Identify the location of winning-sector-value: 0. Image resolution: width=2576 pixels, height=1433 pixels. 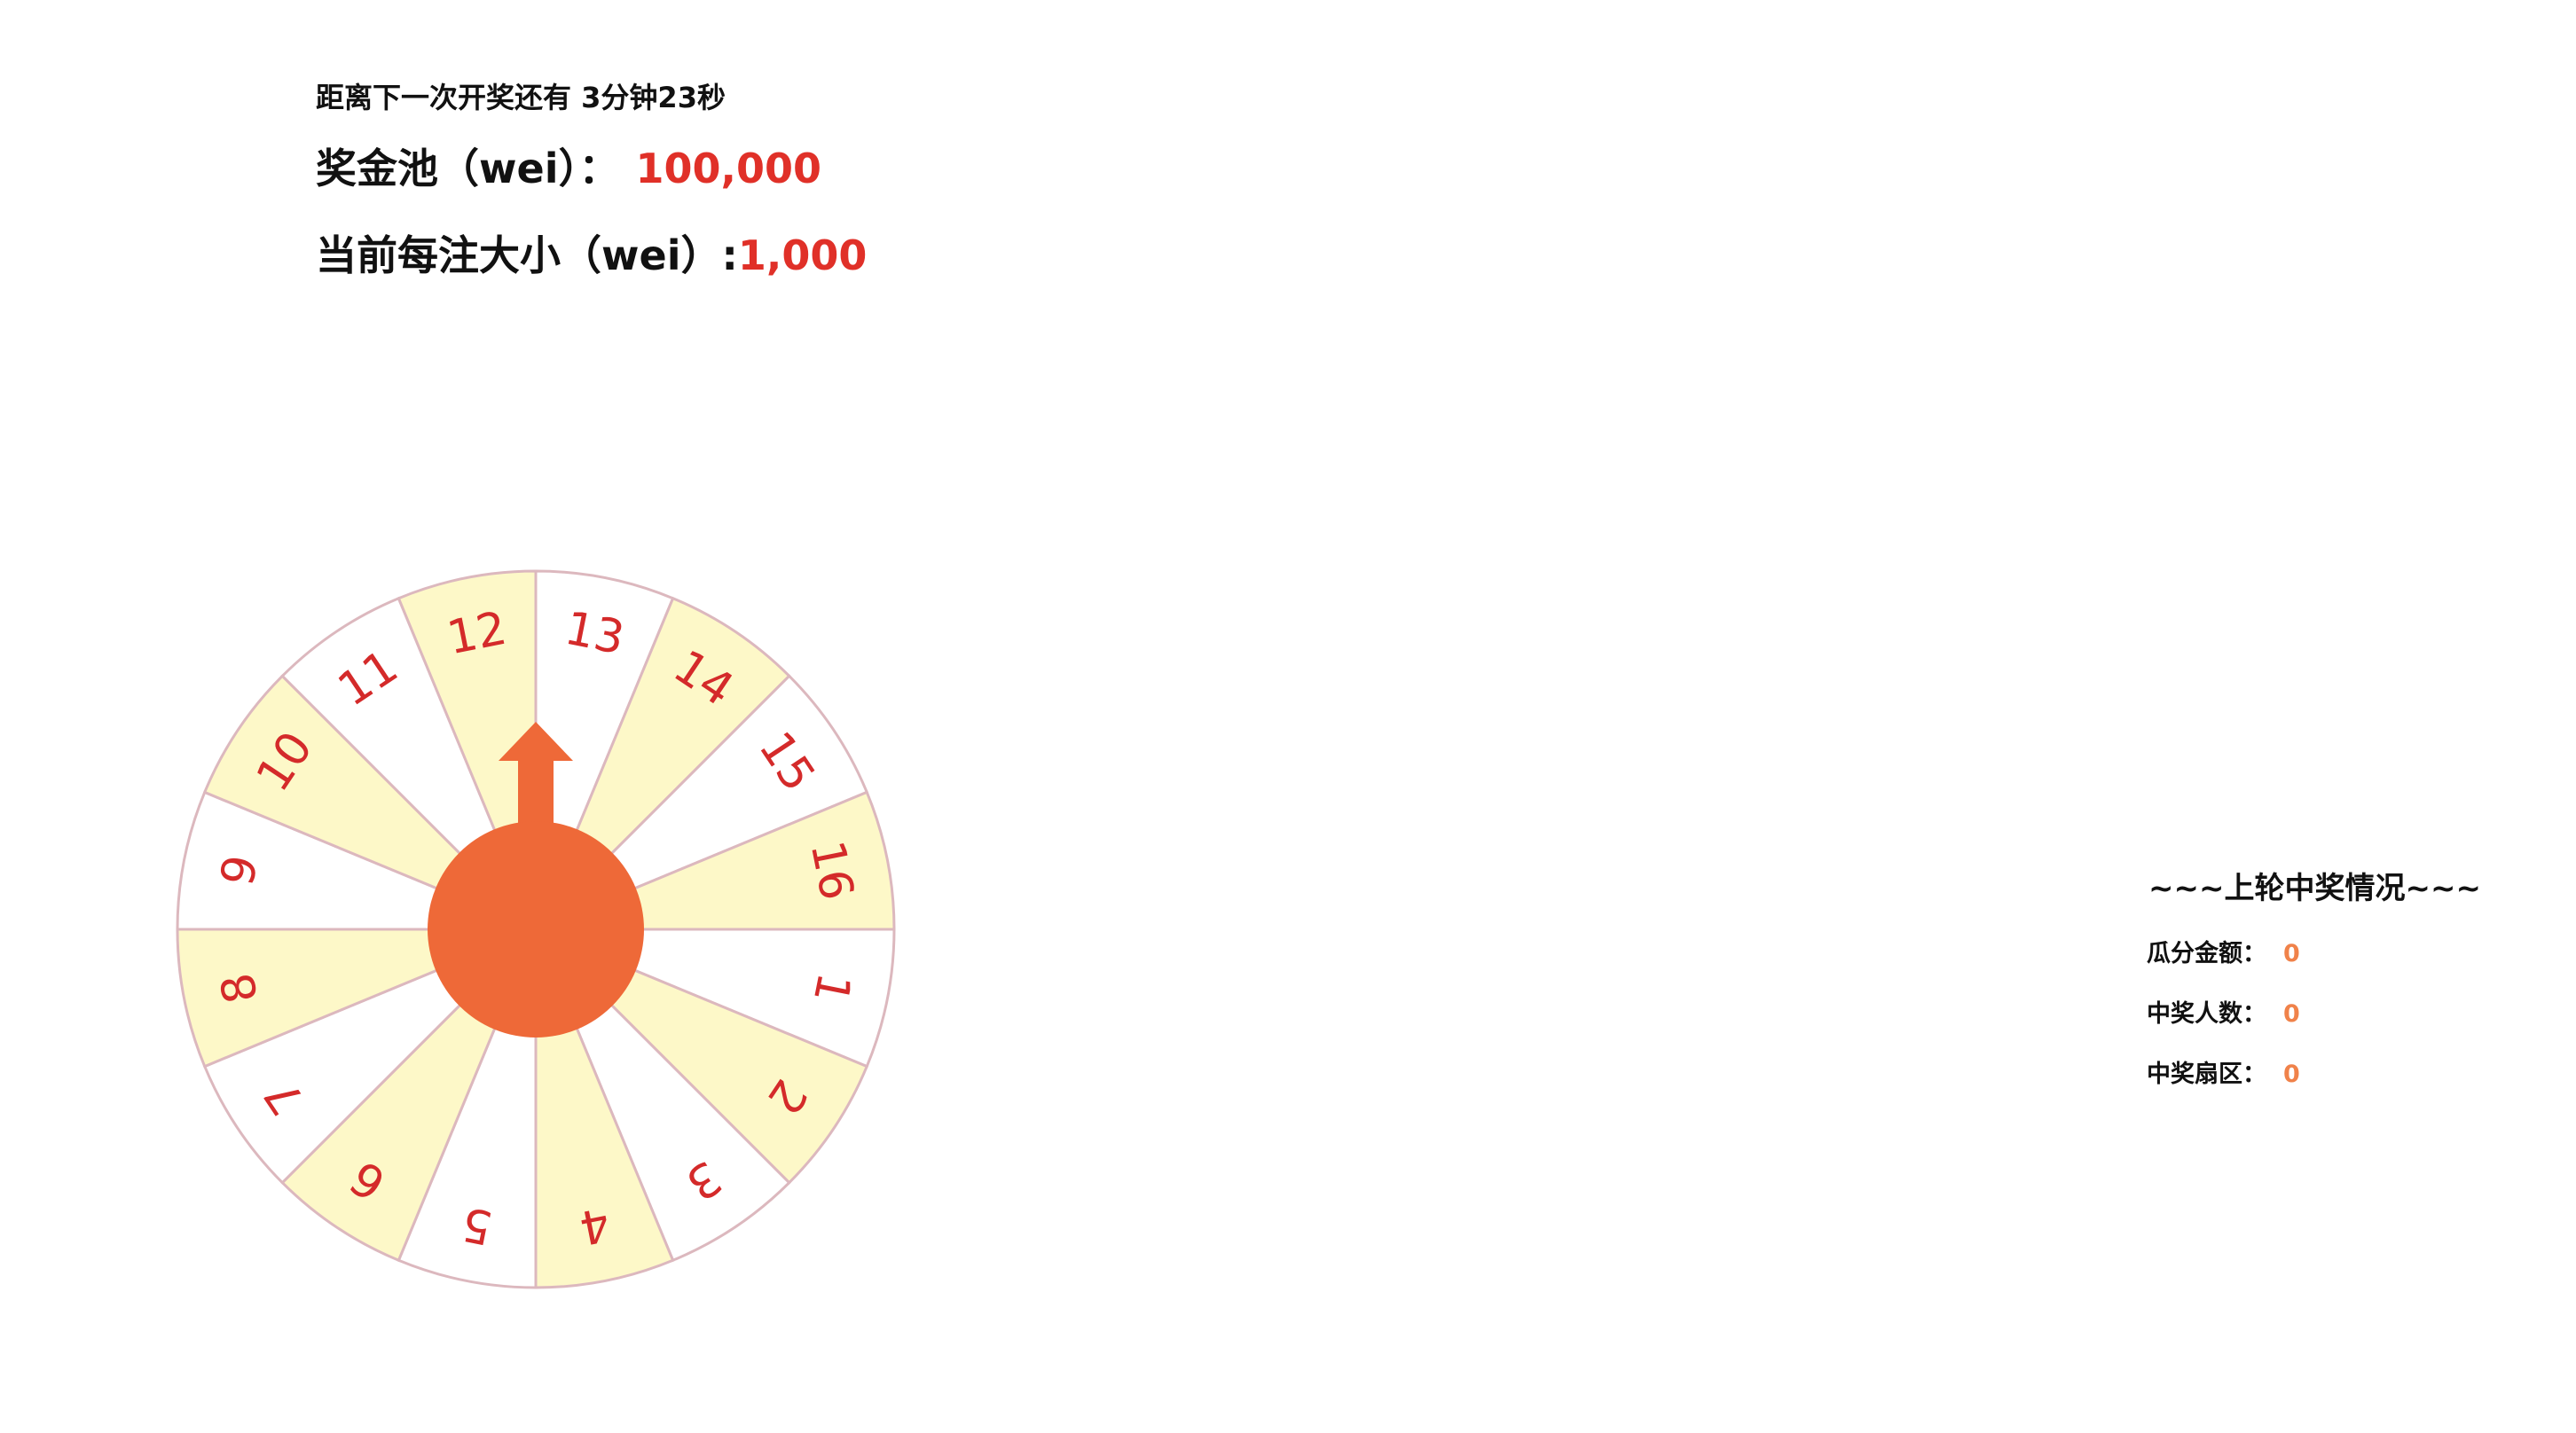
(2291, 1074).